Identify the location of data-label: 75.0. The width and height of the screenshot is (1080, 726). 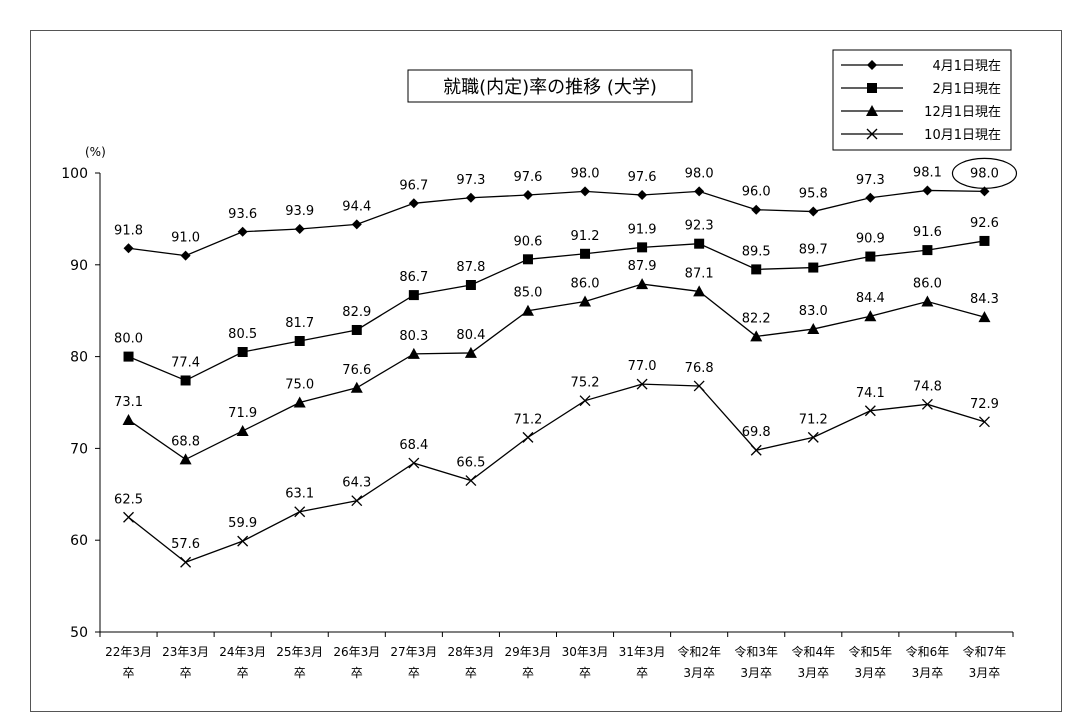
(299, 385).